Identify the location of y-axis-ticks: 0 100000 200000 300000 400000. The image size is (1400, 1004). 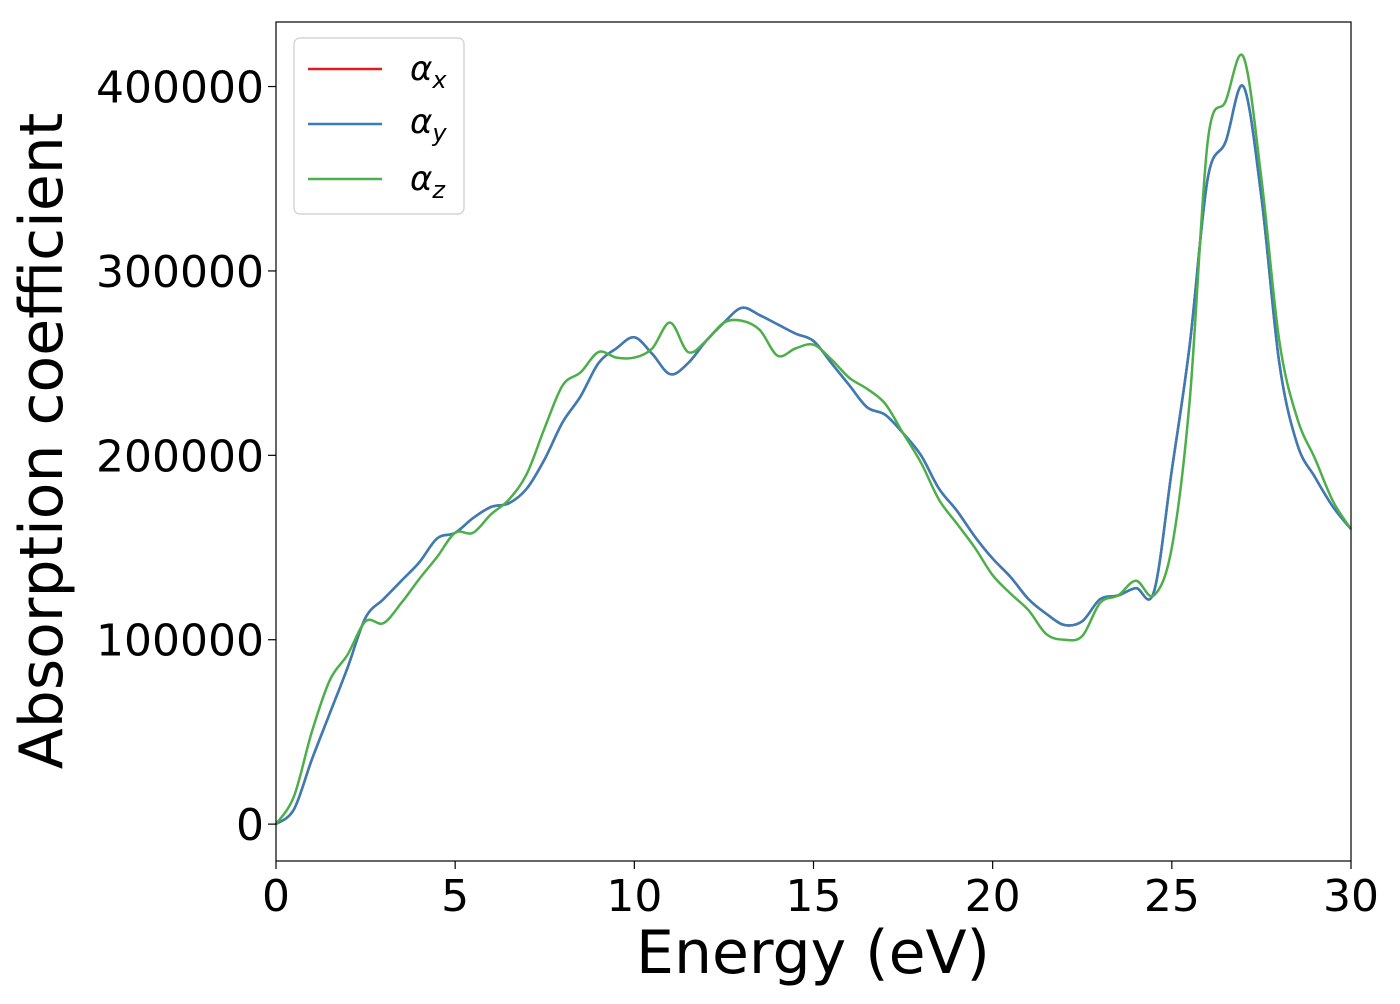
(186, 457).